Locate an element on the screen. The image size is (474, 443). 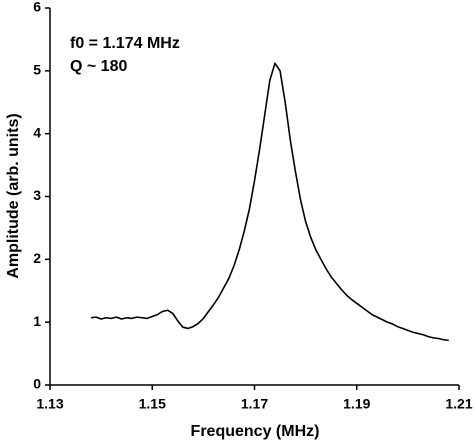
x-axis-label: Frequency (MHz) is located at coordinates (255, 431).